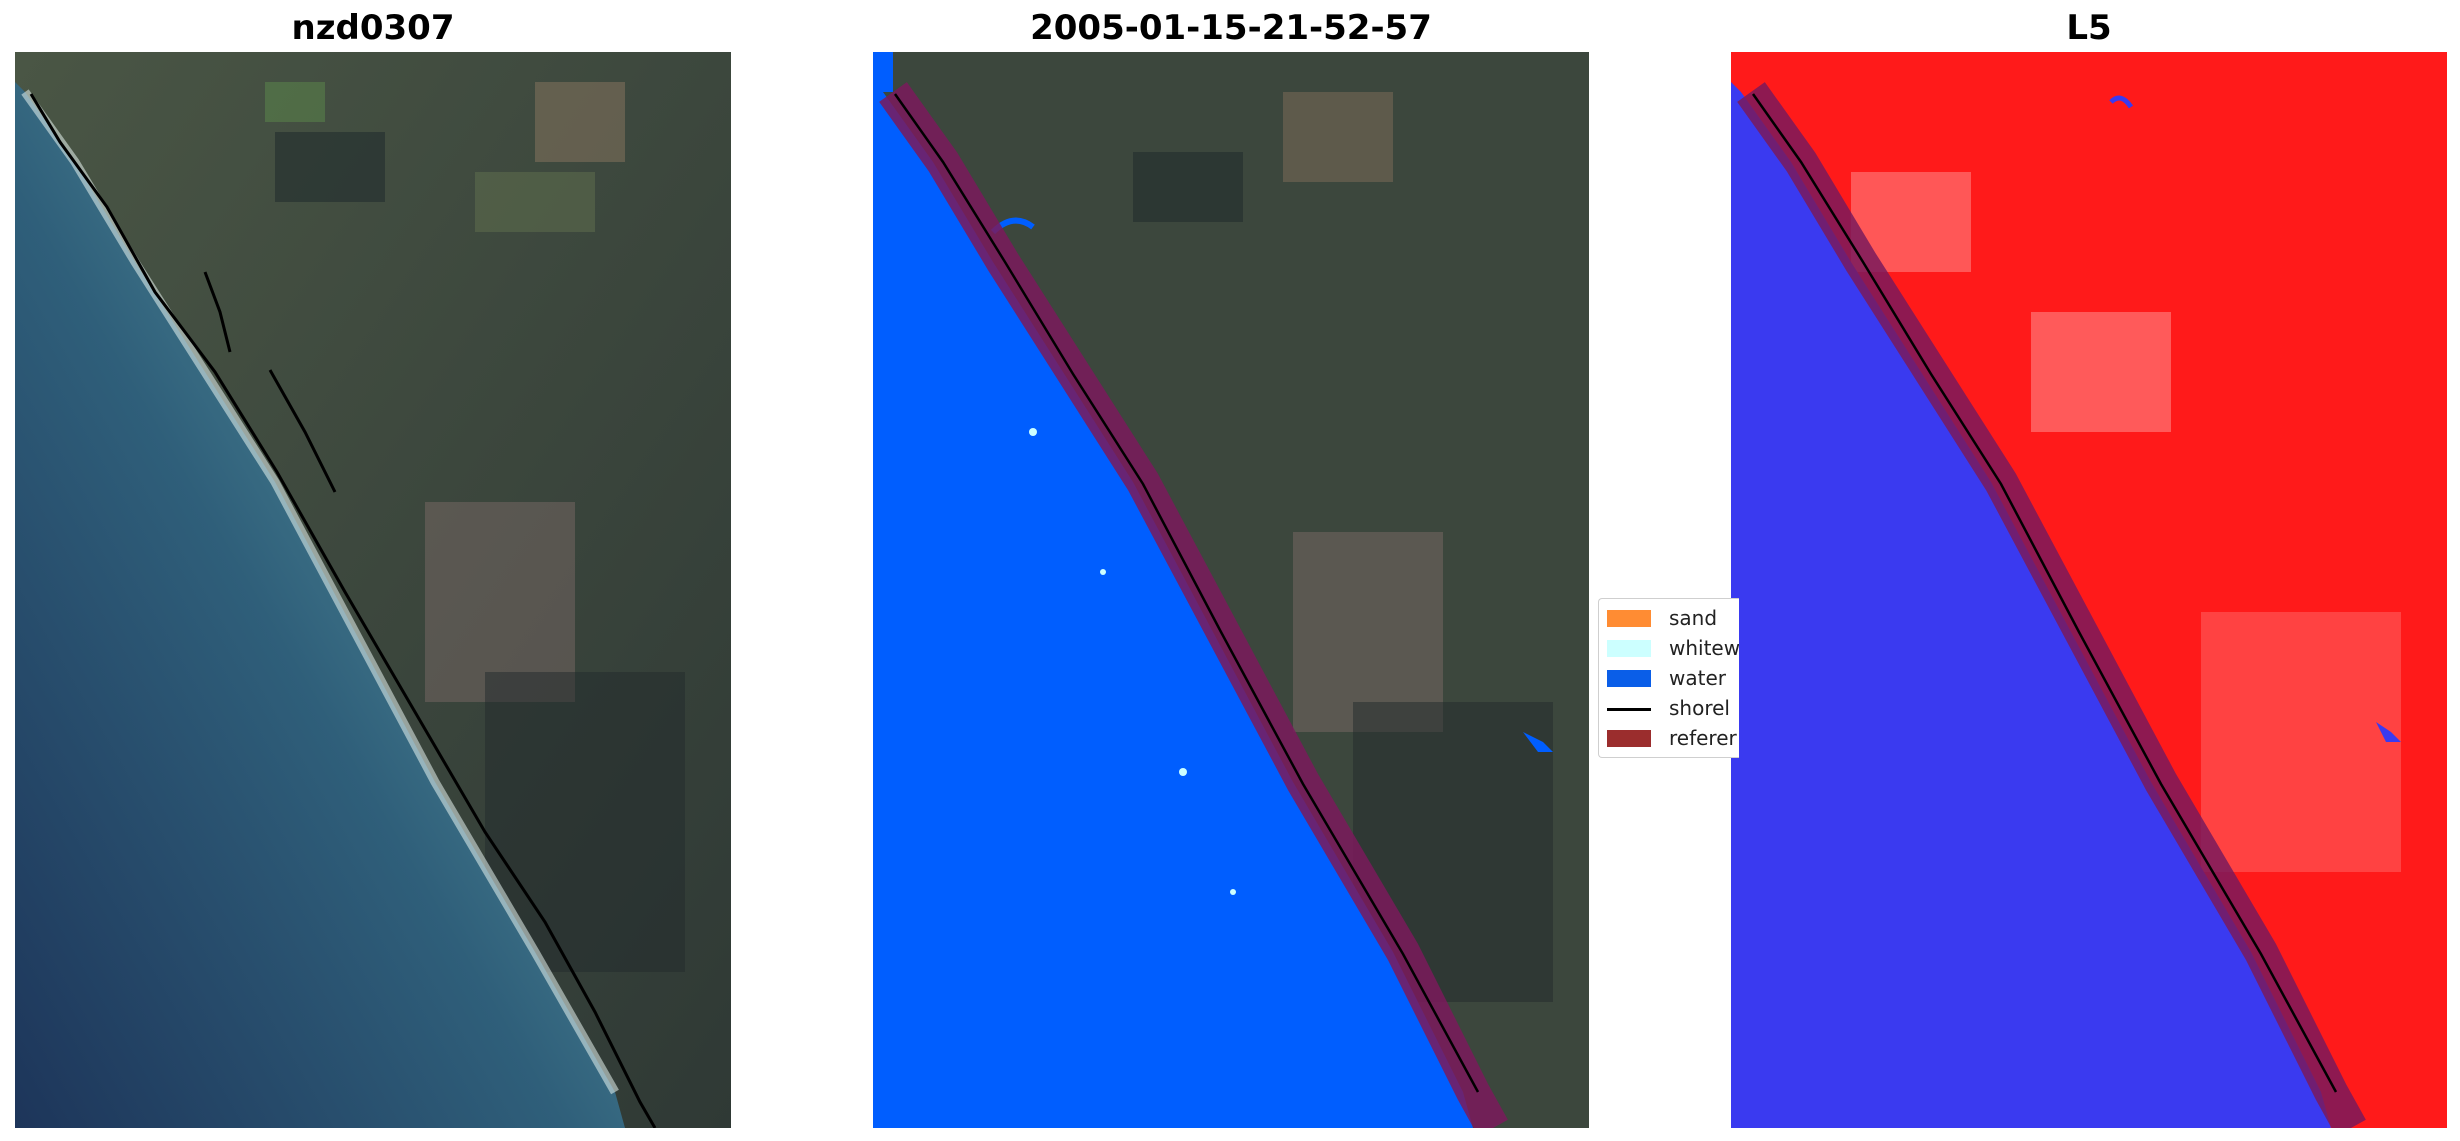  I want to click on legend-item-reference: referer, so click(1673, 738).